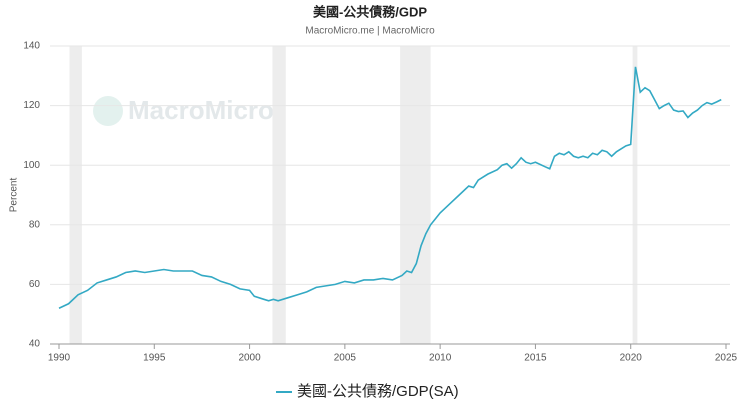  What do you see at coordinates (154, 358) in the screenshot?
I see `x-tick-label: 1995` at bounding box center [154, 358].